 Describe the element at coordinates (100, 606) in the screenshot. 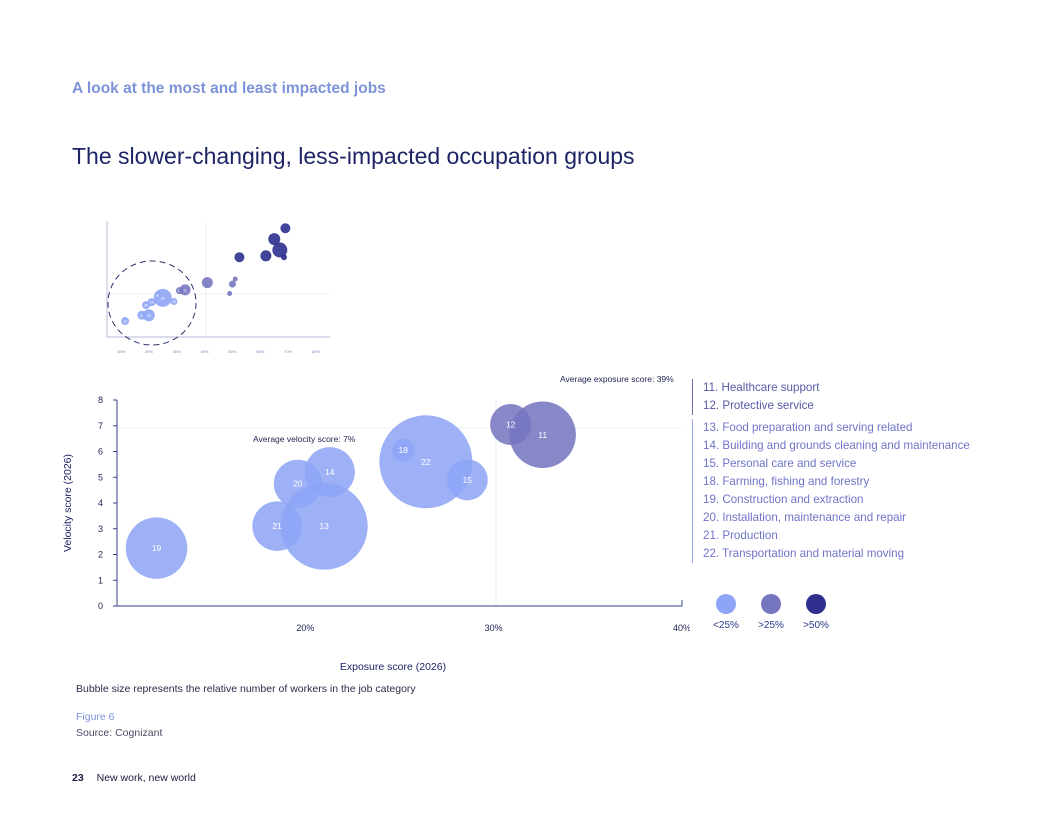

I see `y-tick-label: 0` at that location.